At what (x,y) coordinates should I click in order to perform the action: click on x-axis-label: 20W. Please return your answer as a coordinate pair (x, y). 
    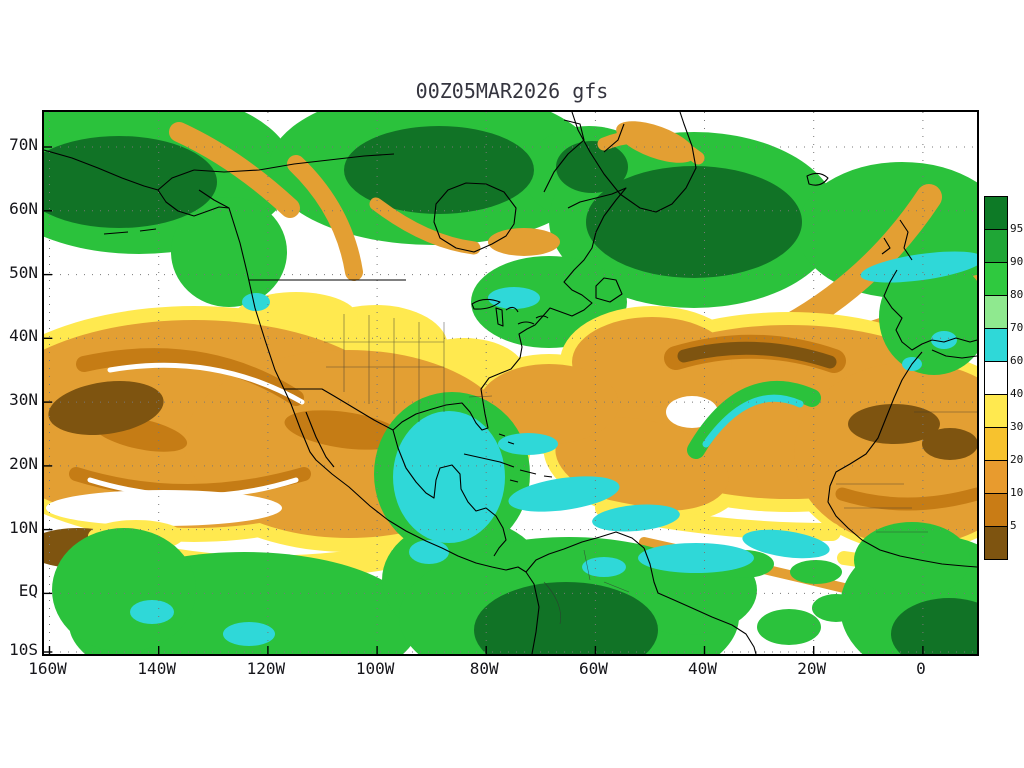
    Looking at the image, I should click on (812, 668).